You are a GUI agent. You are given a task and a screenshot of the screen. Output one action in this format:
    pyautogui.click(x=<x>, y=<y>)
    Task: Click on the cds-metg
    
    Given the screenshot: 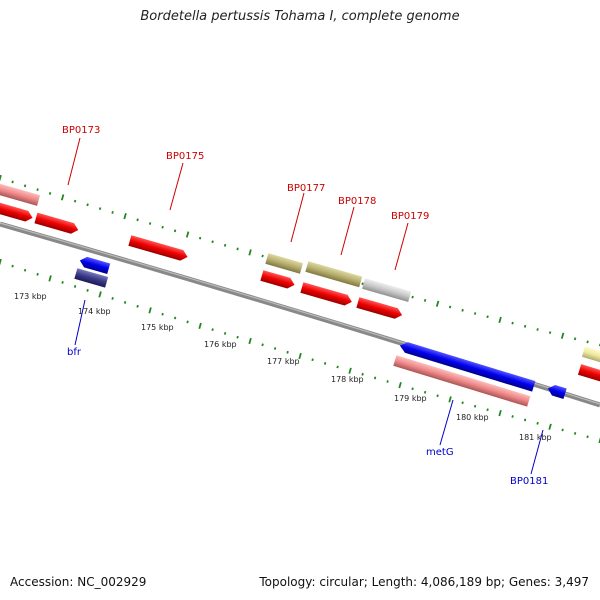 What is the action you would take?
    pyautogui.click(x=462, y=381)
    